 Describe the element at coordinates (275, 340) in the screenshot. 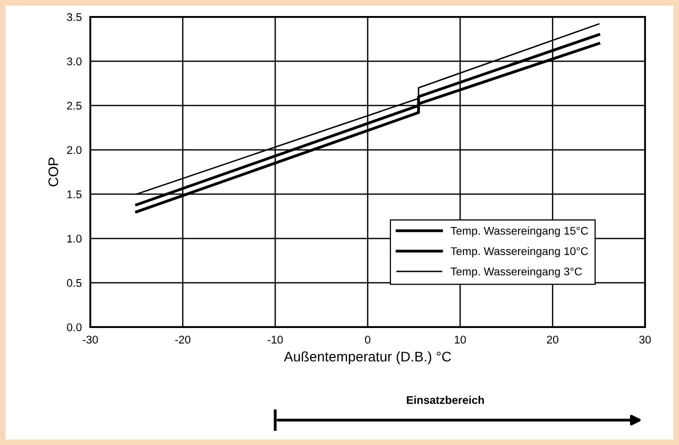

I see `x-tick-label: -10` at that location.